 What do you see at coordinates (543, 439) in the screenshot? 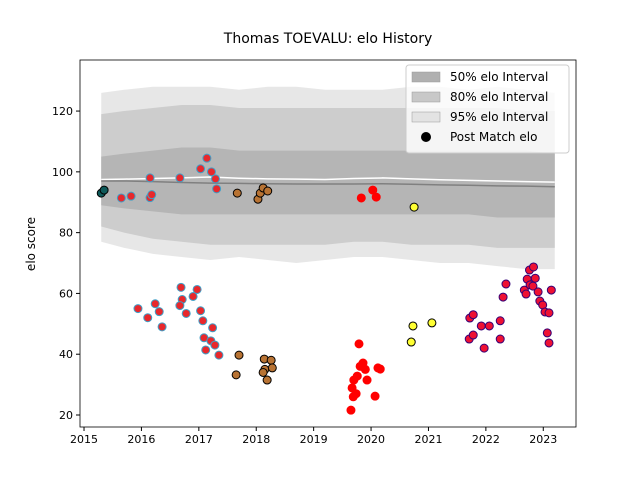
I see `x-tick-label: 2023` at bounding box center [543, 439].